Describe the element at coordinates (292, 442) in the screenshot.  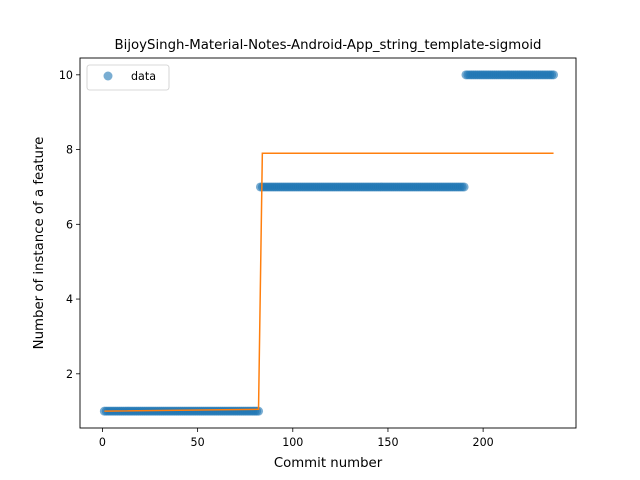
I see `x-tick-label: 100` at that location.